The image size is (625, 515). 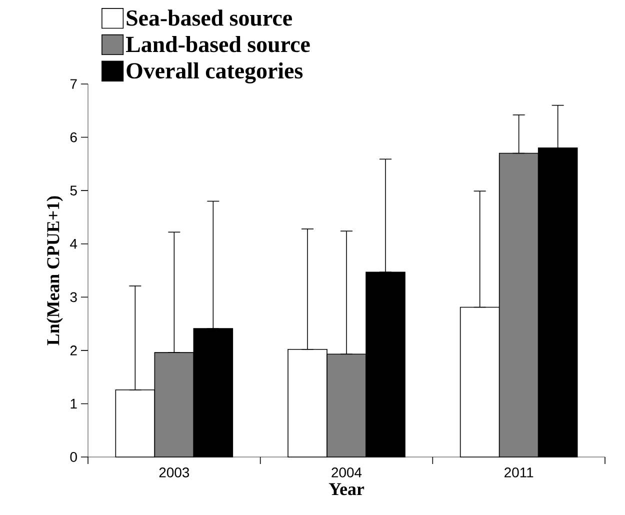 What do you see at coordinates (54, 271) in the screenshot?
I see `y-axis-title: Ln(Mean CPUE+1)` at bounding box center [54, 271].